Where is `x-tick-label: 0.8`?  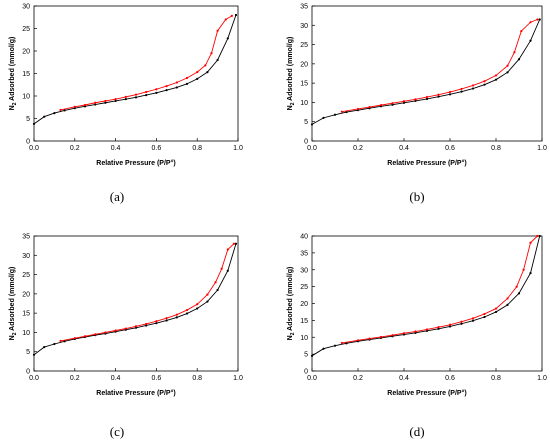 x-tick-label: 0.8 is located at coordinates (496, 148).